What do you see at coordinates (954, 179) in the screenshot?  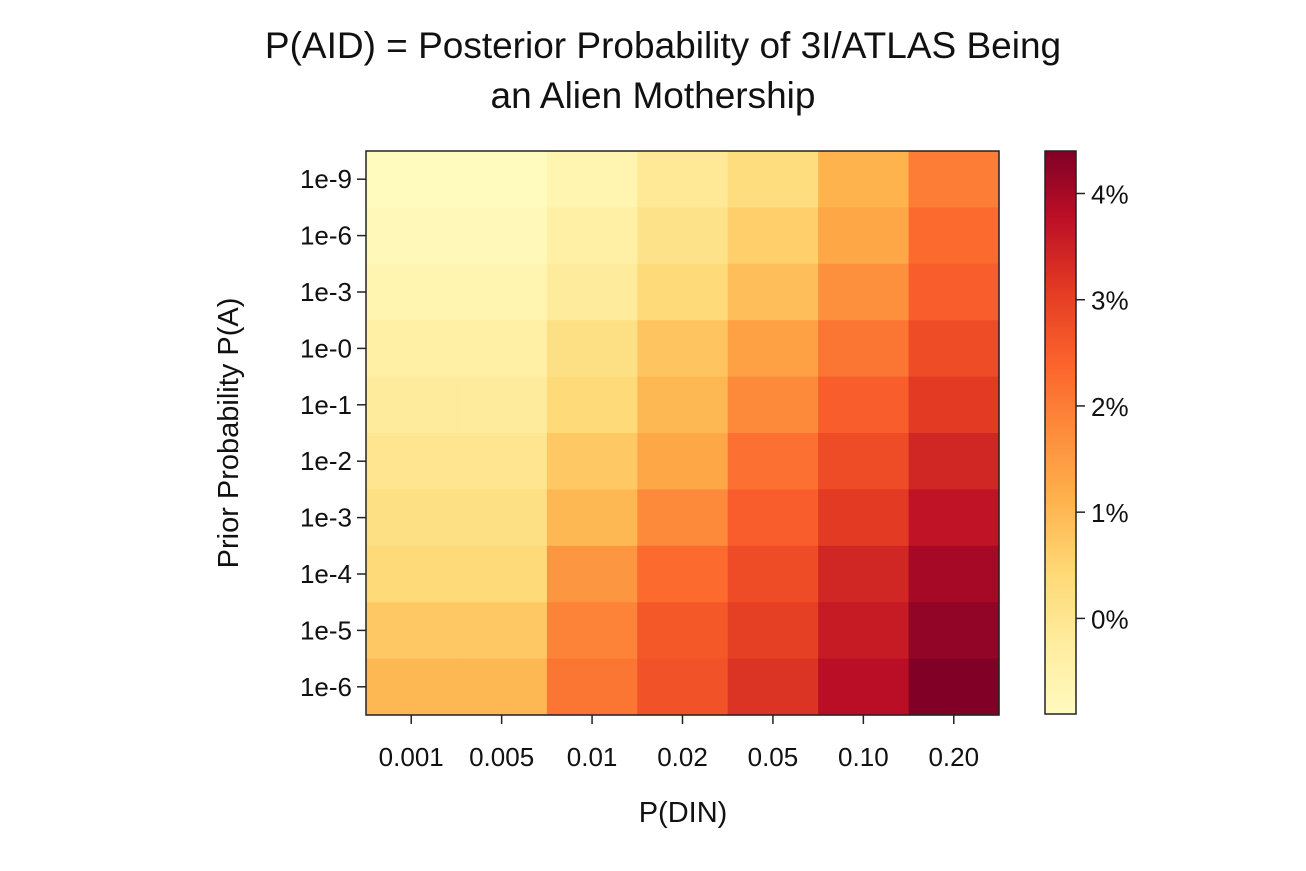 I see `heatmap-cell-r0-c6` at bounding box center [954, 179].